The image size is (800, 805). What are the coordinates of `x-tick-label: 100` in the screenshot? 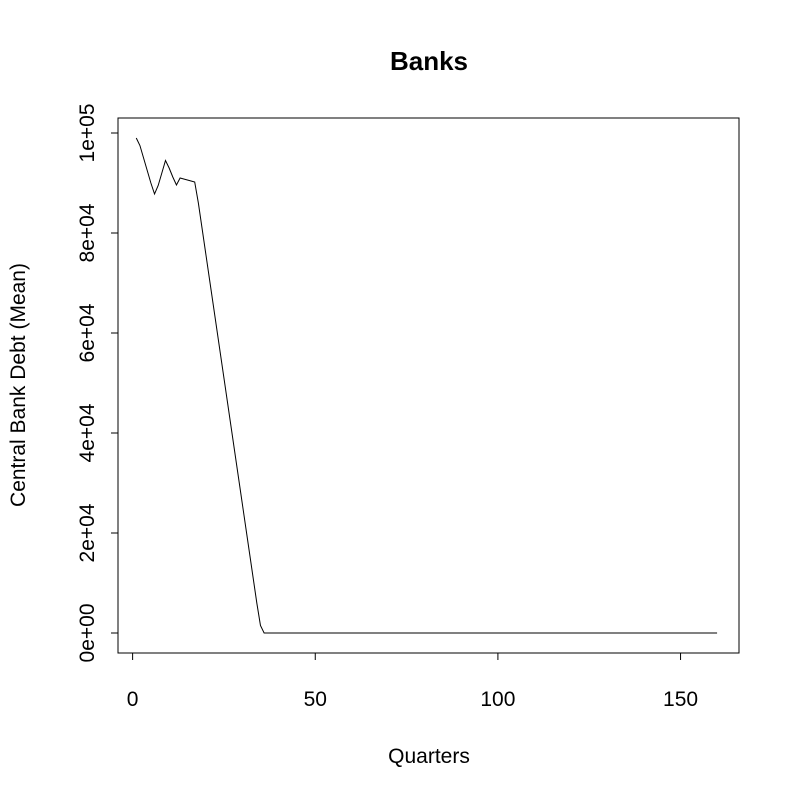 It's located at (497, 699).